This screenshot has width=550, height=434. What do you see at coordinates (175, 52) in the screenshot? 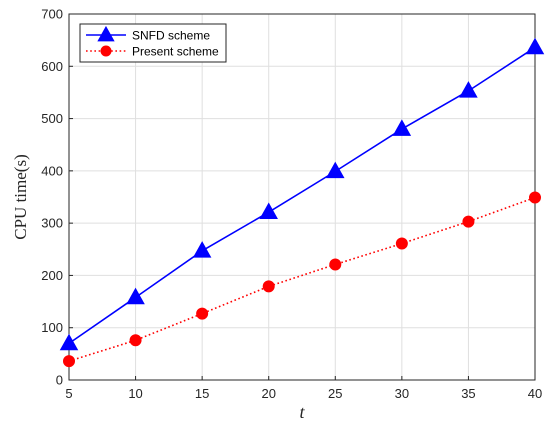
I see `legend-entry-label: Present scheme` at bounding box center [175, 52].